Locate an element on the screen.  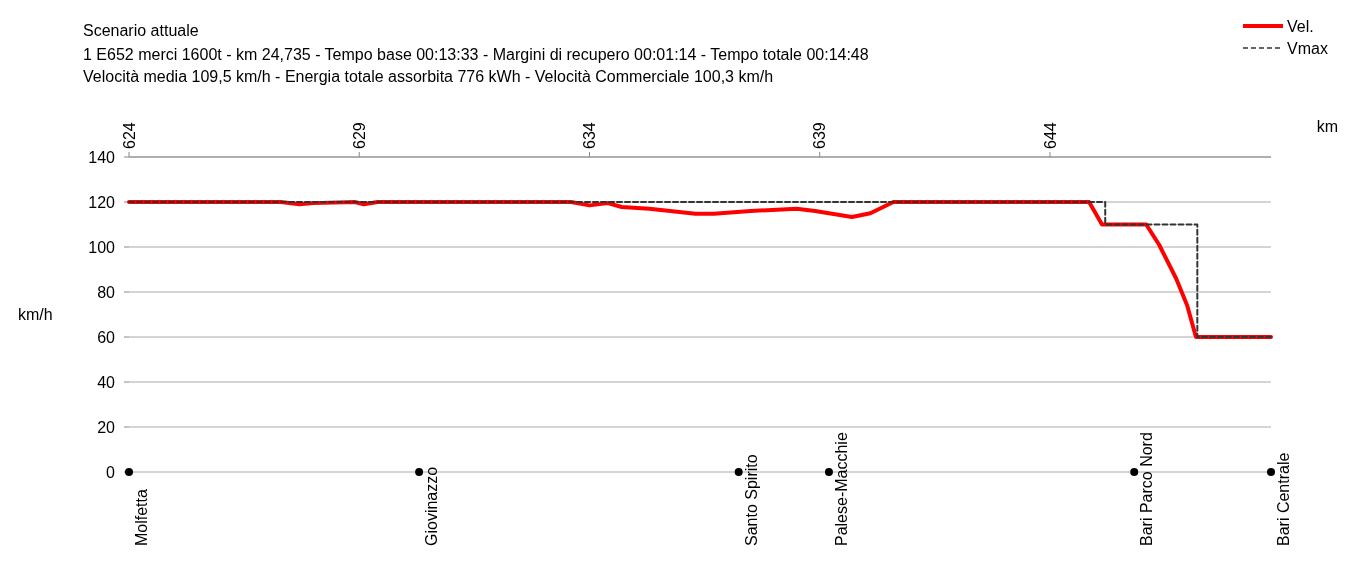
chart-title: Scenario attuale is located at coordinates (141, 30).